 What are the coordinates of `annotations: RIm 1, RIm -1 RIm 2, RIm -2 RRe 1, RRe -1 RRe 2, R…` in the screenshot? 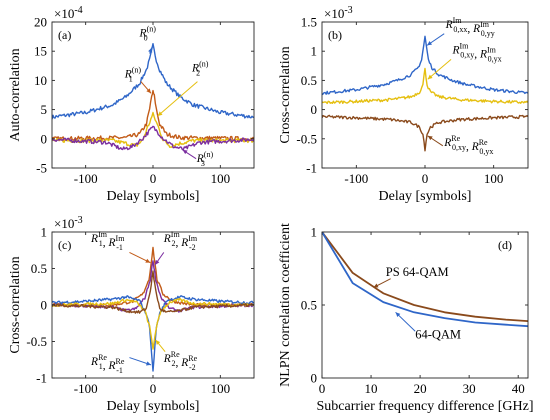 It's located at (144, 302).